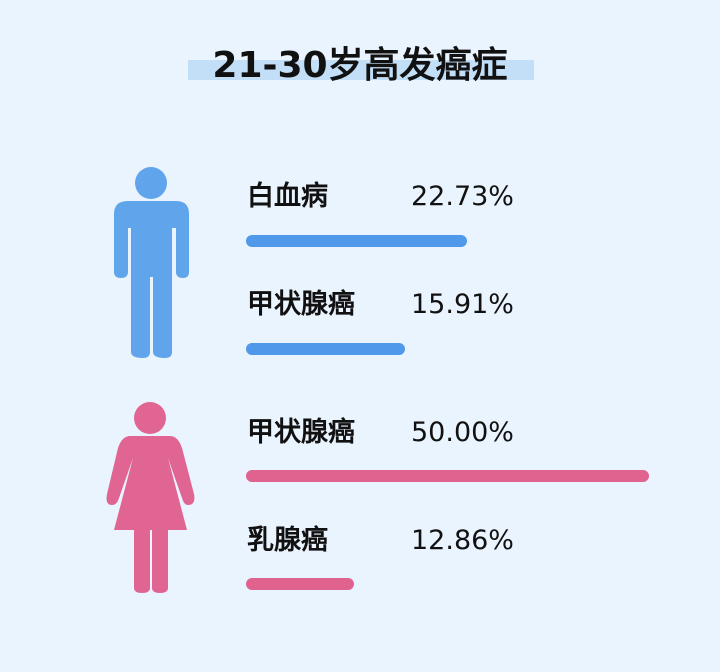 The image size is (720, 672). Describe the element at coordinates (462, 304) in the screenshot. I see `value-male-thyroid: 15.91%` at that location.